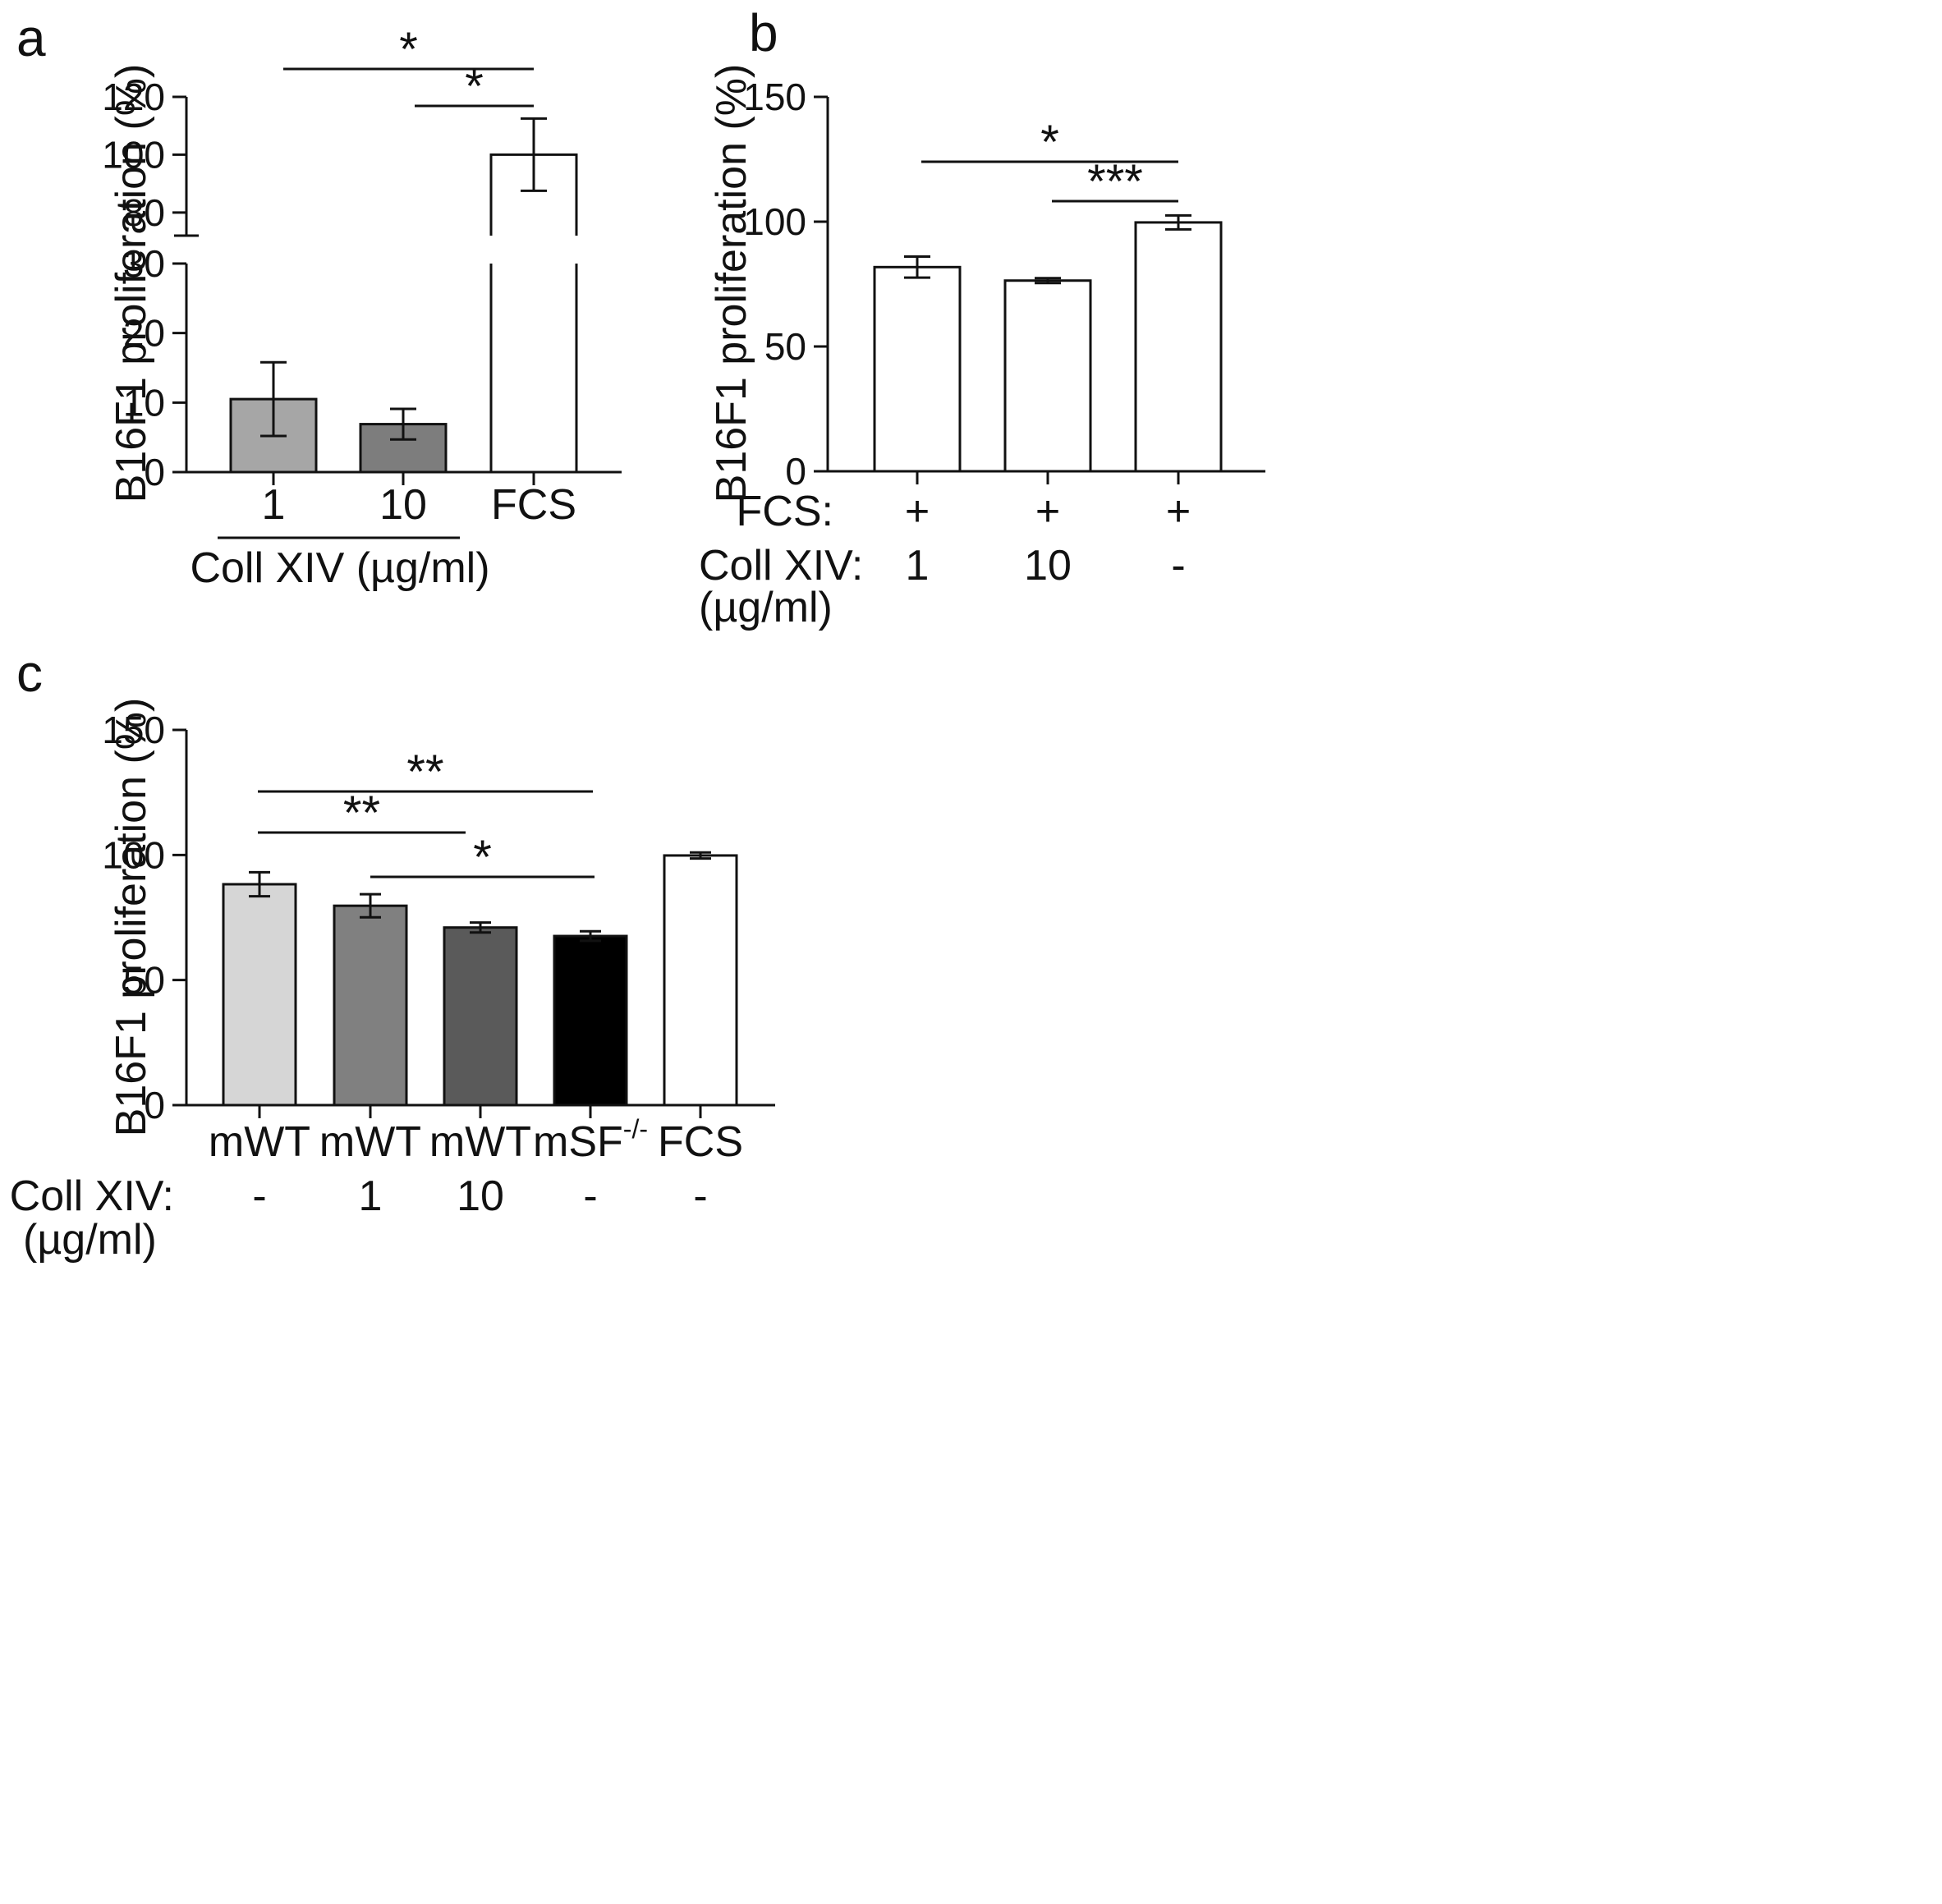 The image size is (1942, 1904). I want to click on x-tick-label: 1, so click(274, 505).